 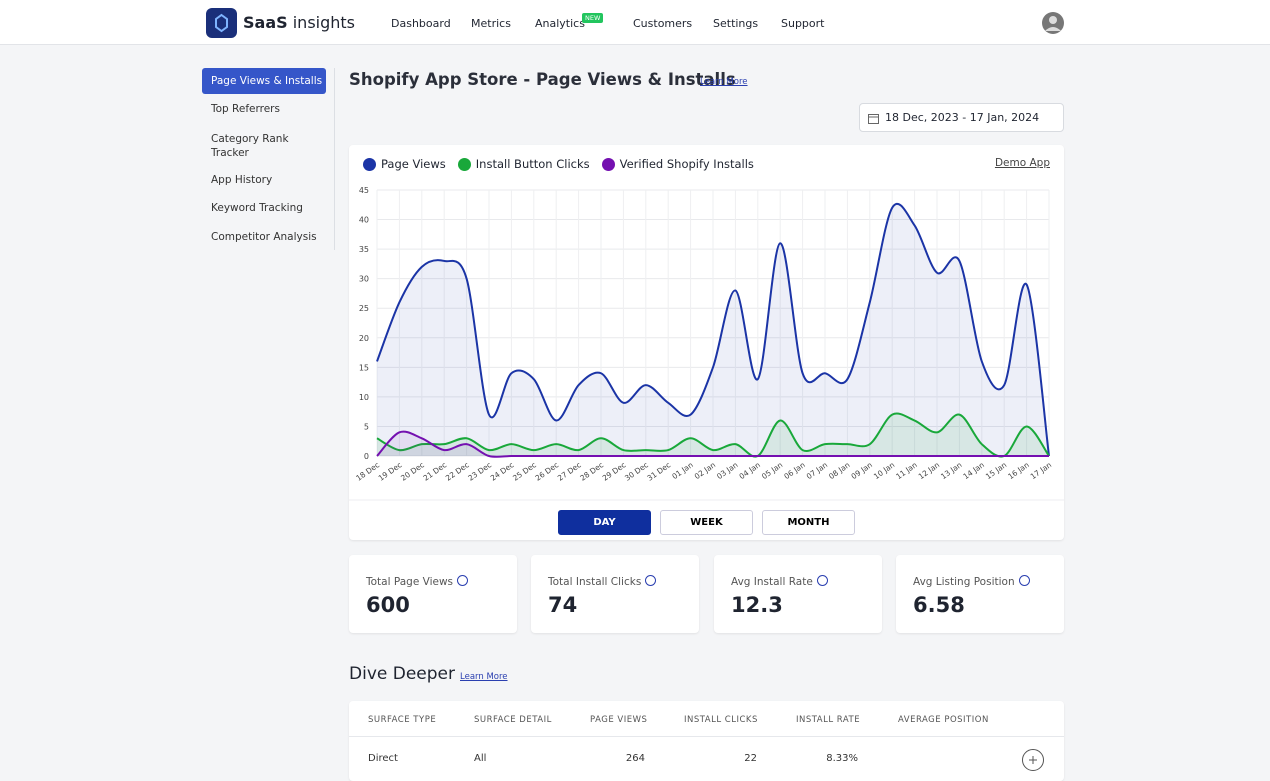 I want to click on x-tick-label: 15 Jan, so click(x=996, y=470).